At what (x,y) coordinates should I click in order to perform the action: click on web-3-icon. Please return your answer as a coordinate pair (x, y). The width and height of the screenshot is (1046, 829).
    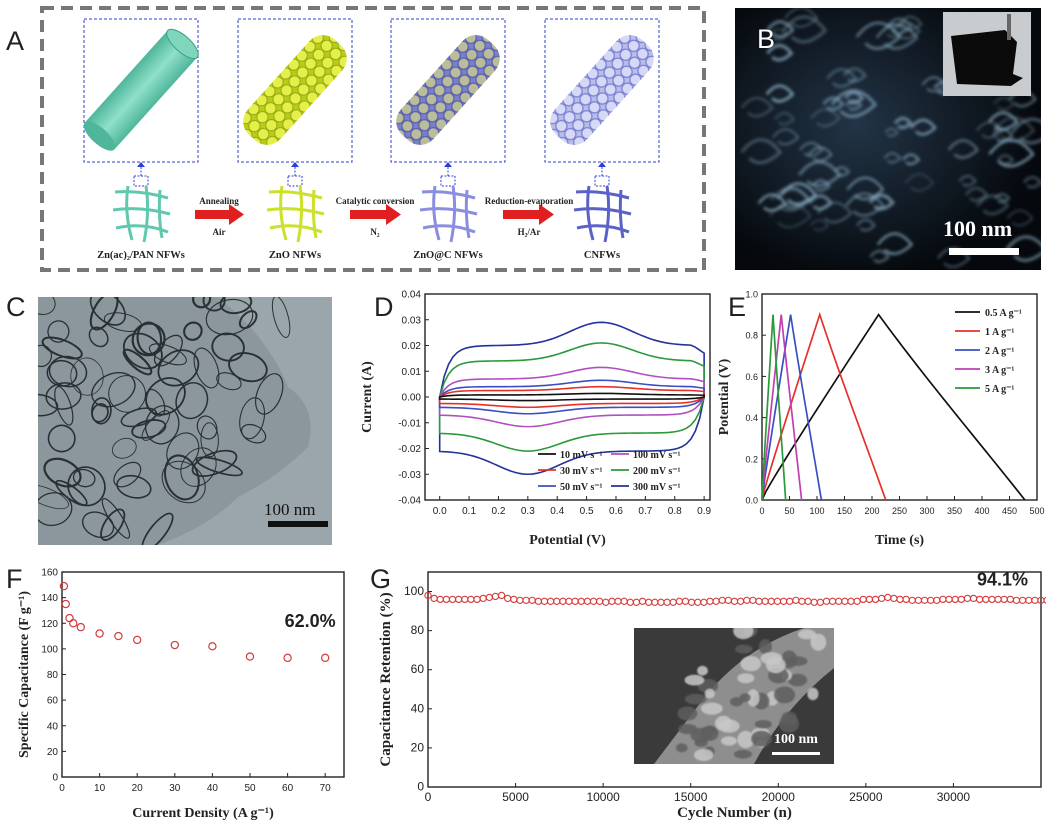
    Looking at the image, I should click on (448, 214).